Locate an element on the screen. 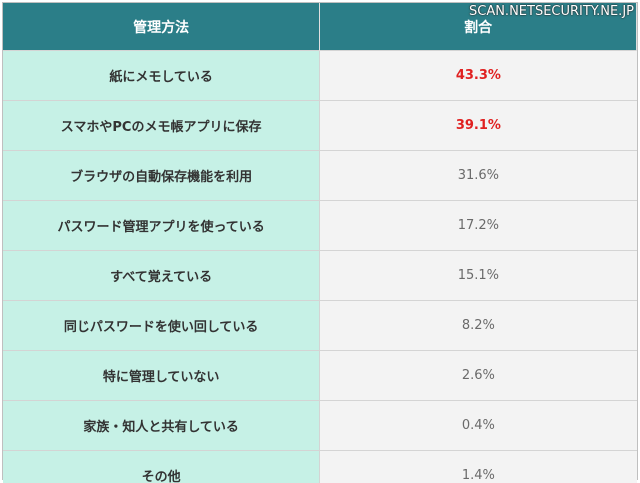 This screenshot has width=640, height=483. table-row: 家族・知人と共有している 0.4% is located at coordinates (320, 425).